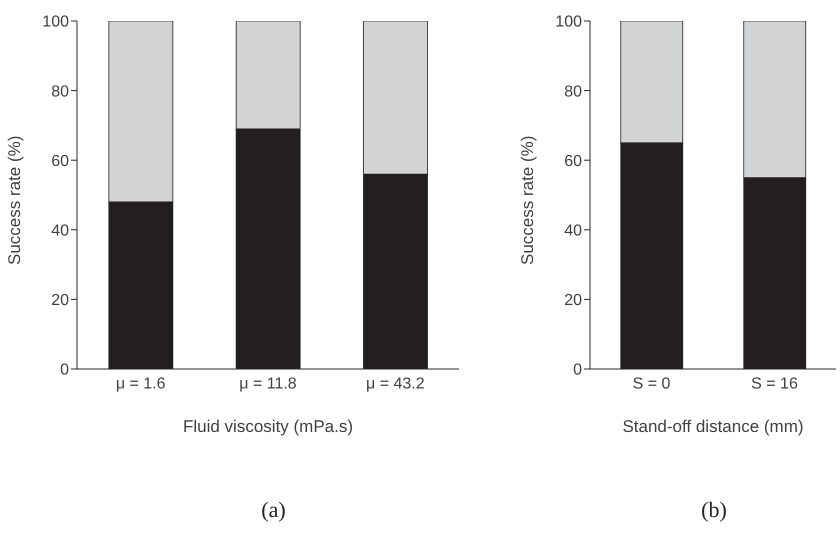 Image resolution: width=840 pixels, height=547 pixels. Describe the element at coordinates (273, 510) in the screenshot. I see `text: (a)` at that location.